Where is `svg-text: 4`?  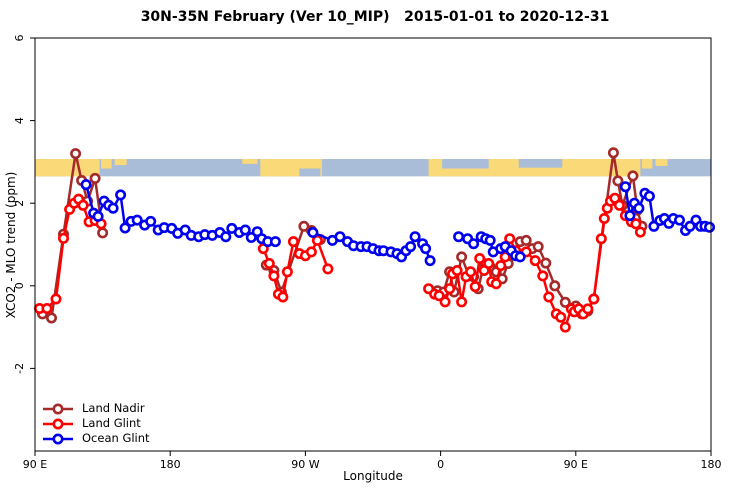
svg-text: 4 is located at coordinates (19, 120).